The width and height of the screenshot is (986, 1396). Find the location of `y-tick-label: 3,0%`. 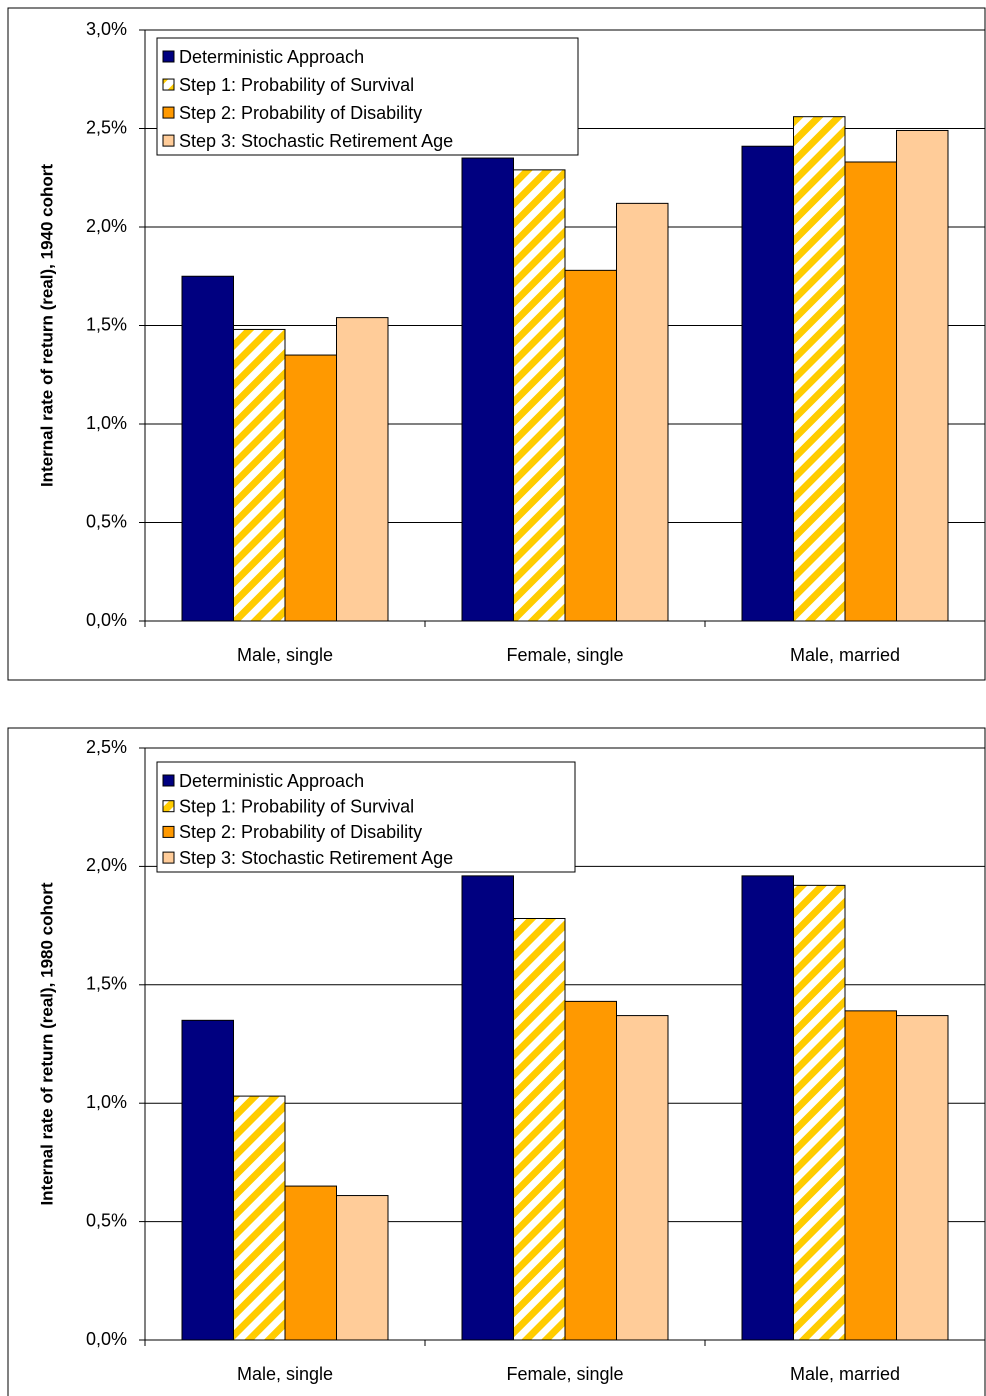

y-tick-label: 3,0% is located at coordinates (106, 29).